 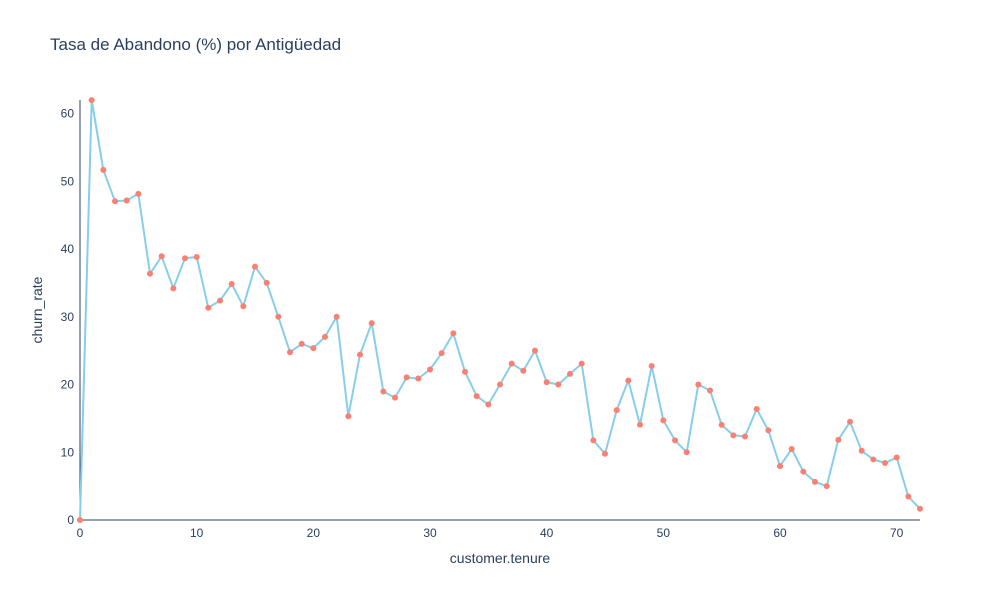 I want to click on y-tick-label: 20, so click(x=68, y=385).